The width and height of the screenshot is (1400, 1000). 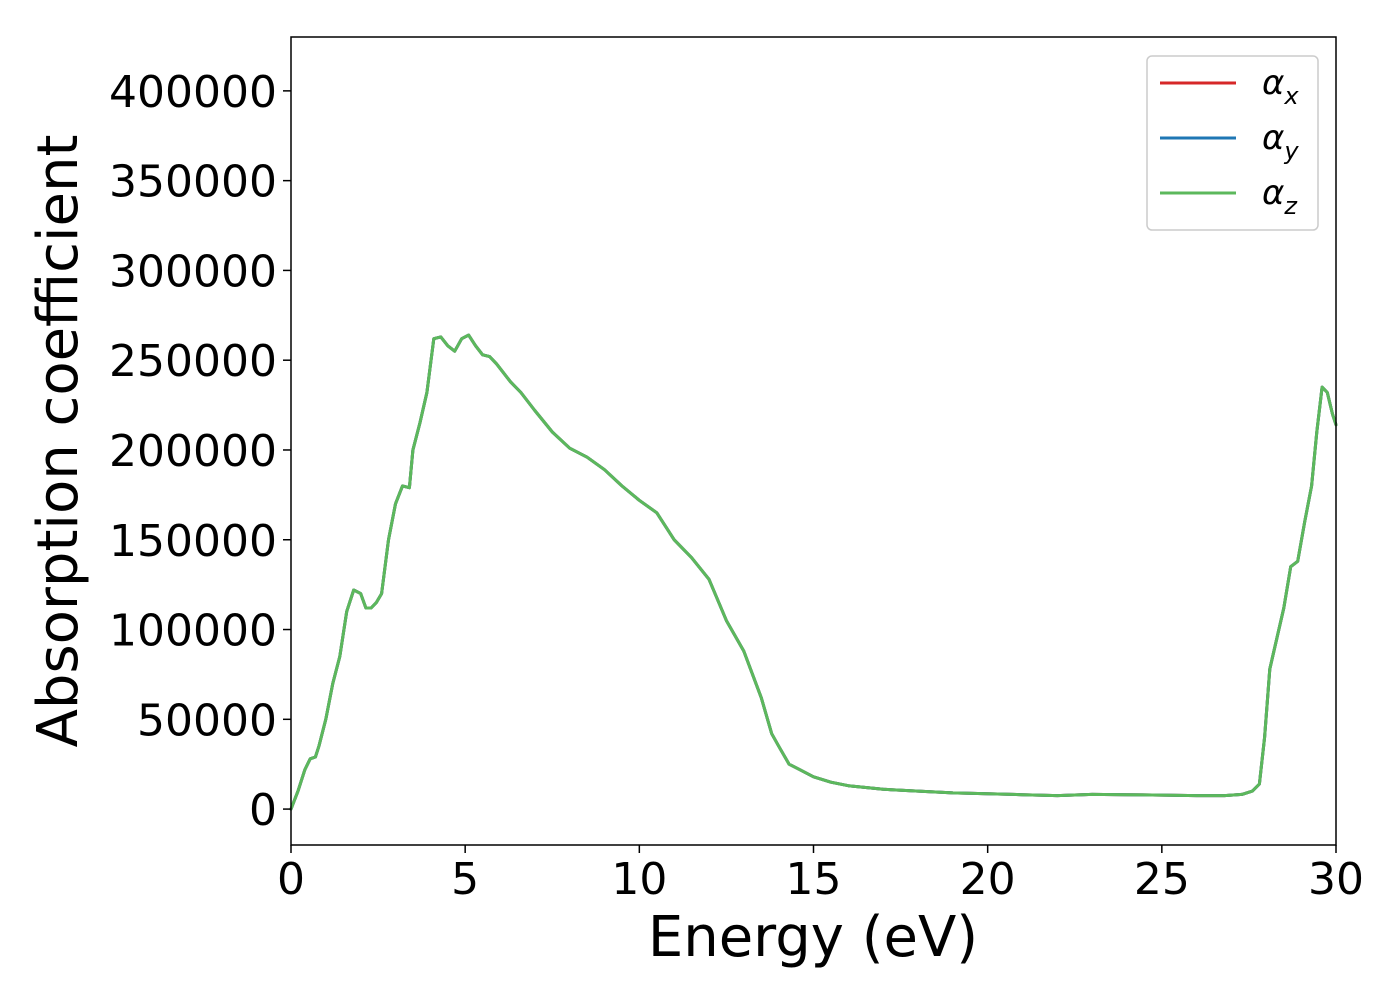 What do you see at coordinates (465, 879) in the screenshot?
I see `x-tick-label: 5` at bounding box center [465, 879].